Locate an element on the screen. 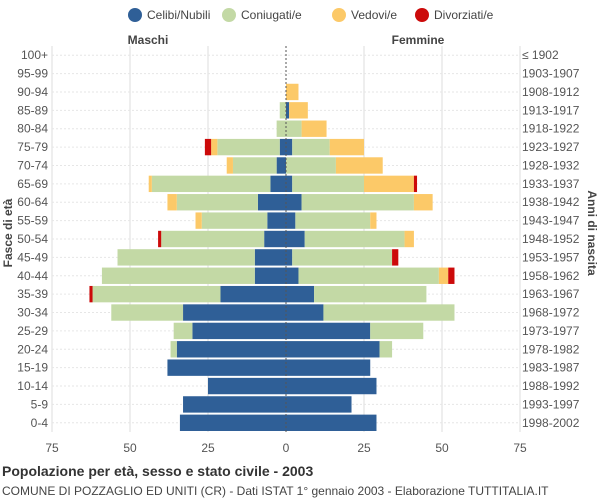 The image size is (600, 500). x-tick-label: 75 is located at coordinates (520, 448).